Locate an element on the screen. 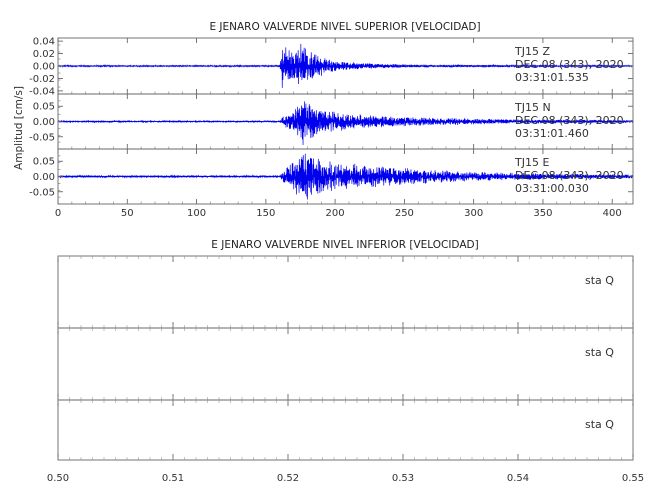 This screenshot has width=650, height=500. station-annotation-e: TJ15 E is located at coordinates (531, 162).